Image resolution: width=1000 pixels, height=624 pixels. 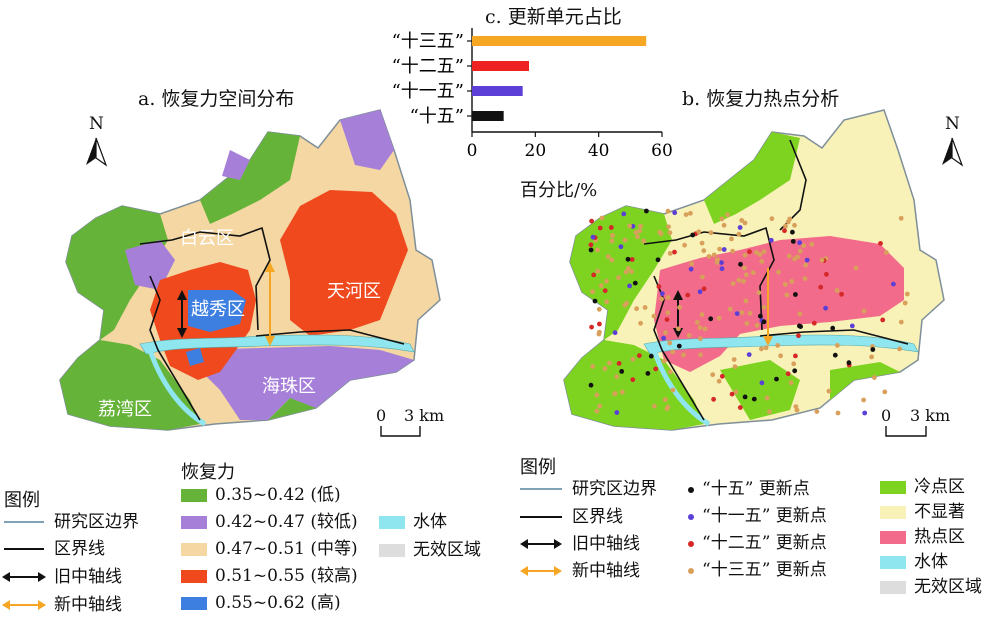 What do you see at coordinates (218, 309) in the screenshot?
I see `district-yuexiu: 越秀区` at bounding box center [218, 309].